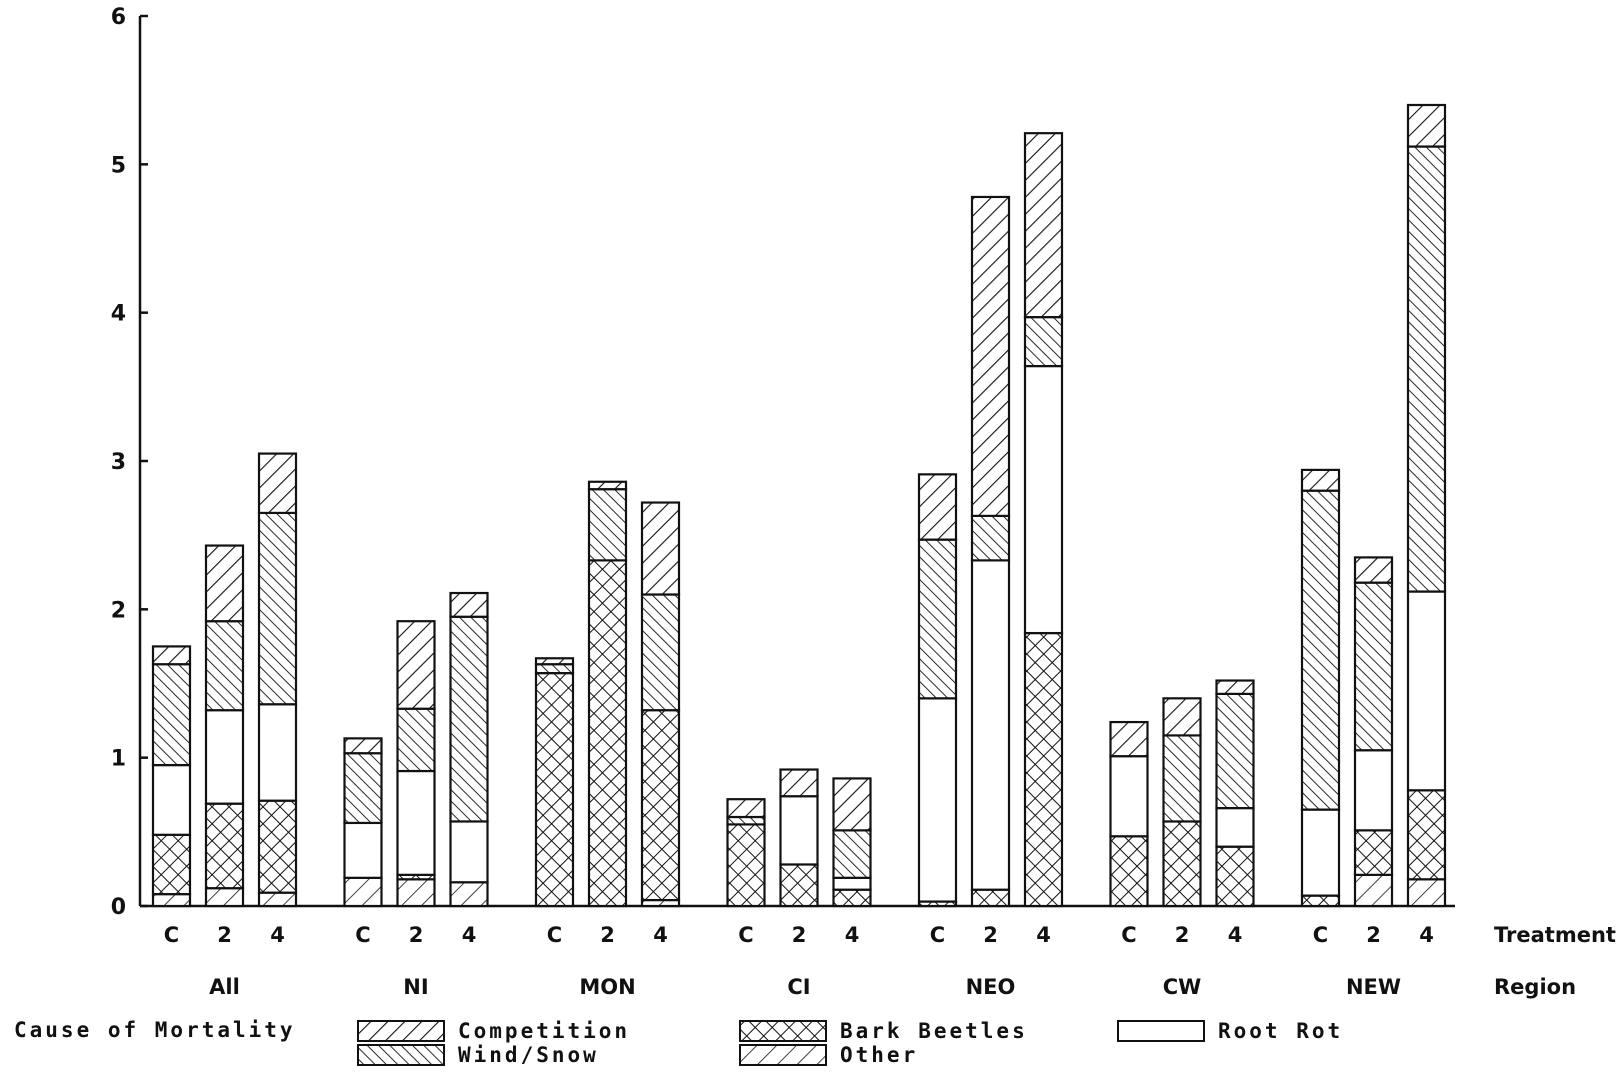 The height and width of the screenshot is (1072, 1623). Describe the element at coordinates (783, 1031) in the screenshot. I see `legend-swatch-bark-beetles` at that location.